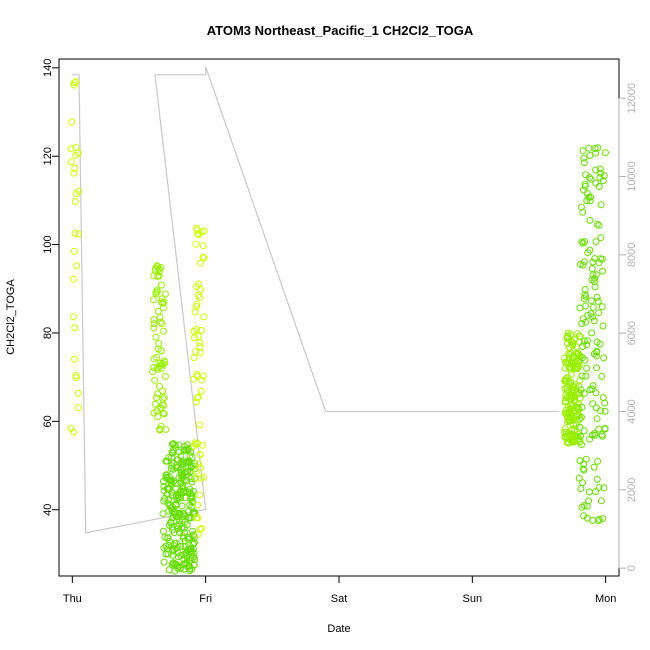 Image resolution: width=650 pixels, height=650 pixels. Describe the element at coordinates (48, 510) in the screenshot. I see `y-tick-label: 40` at that location.